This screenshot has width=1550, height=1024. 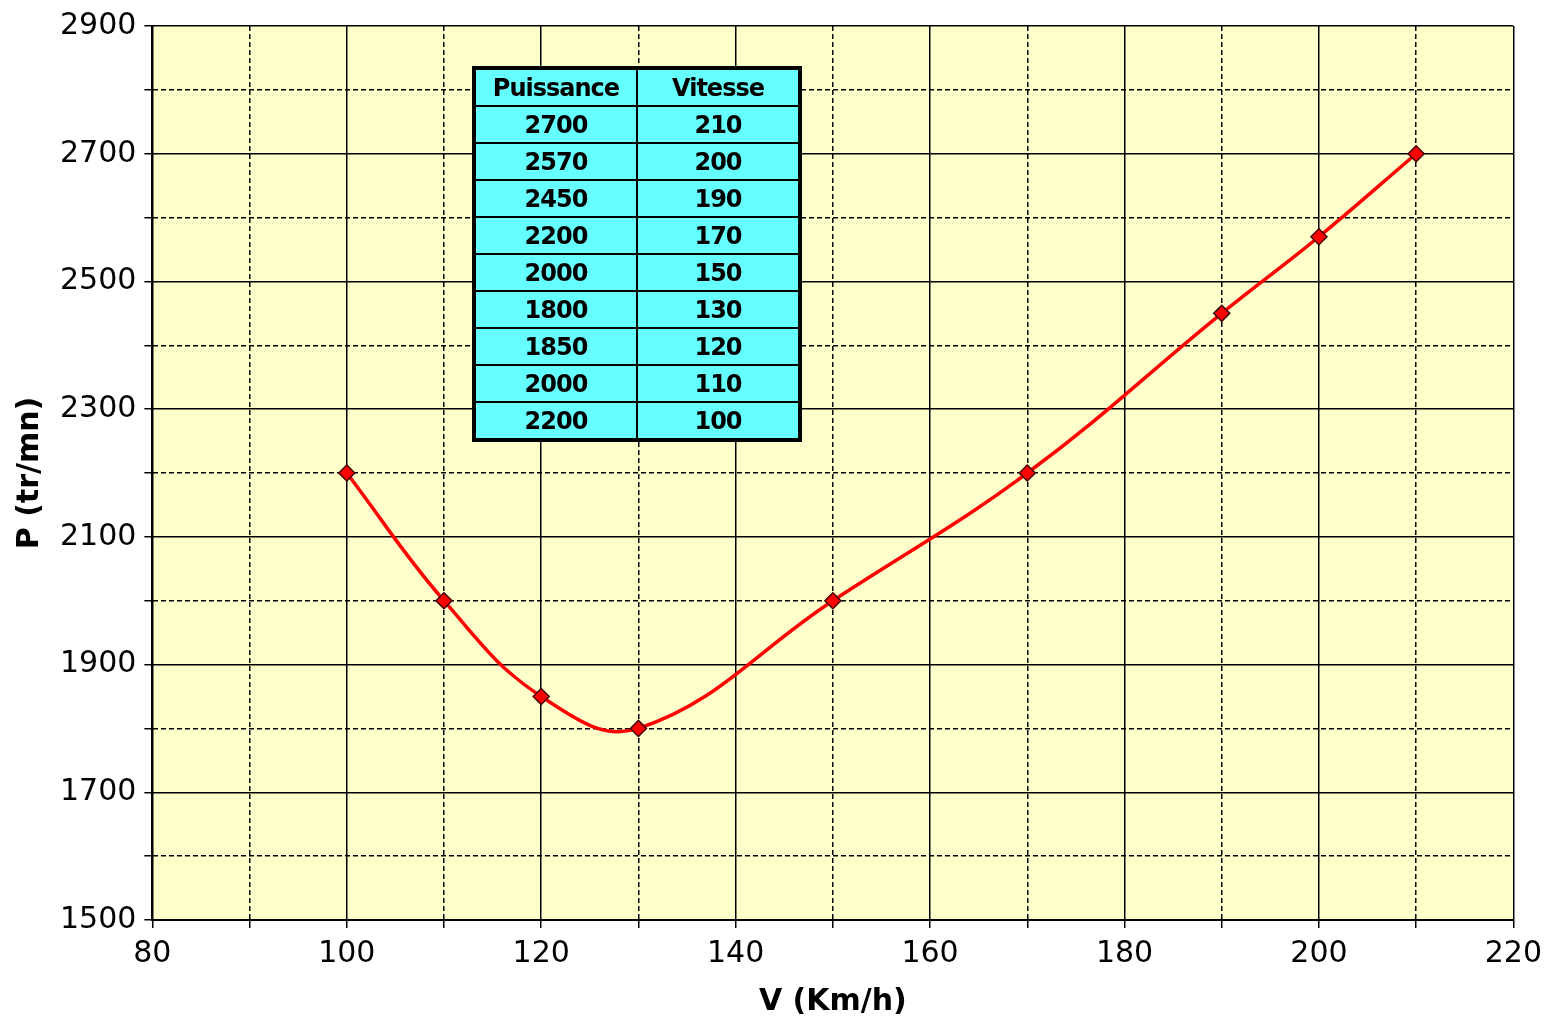 I want to click on annotation: 190, so click(x=718, y=198).